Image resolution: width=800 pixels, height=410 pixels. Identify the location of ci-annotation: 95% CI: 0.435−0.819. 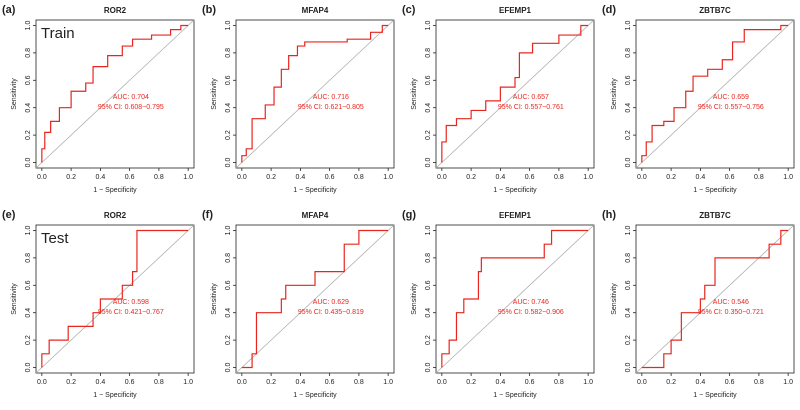
(331, 312).